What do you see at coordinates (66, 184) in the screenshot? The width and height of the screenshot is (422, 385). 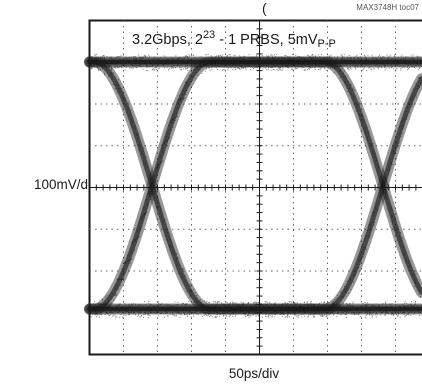 I see `y-axis-label: 100mV/div` at bounding box center [66, 184].